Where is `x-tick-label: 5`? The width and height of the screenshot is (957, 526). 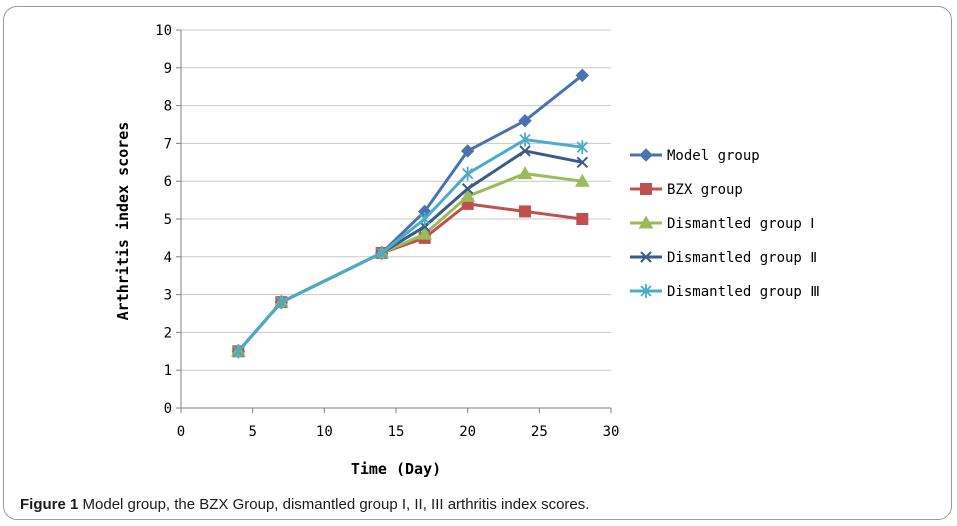 x-tick-label: 5 is located at coordinates (252, 432).